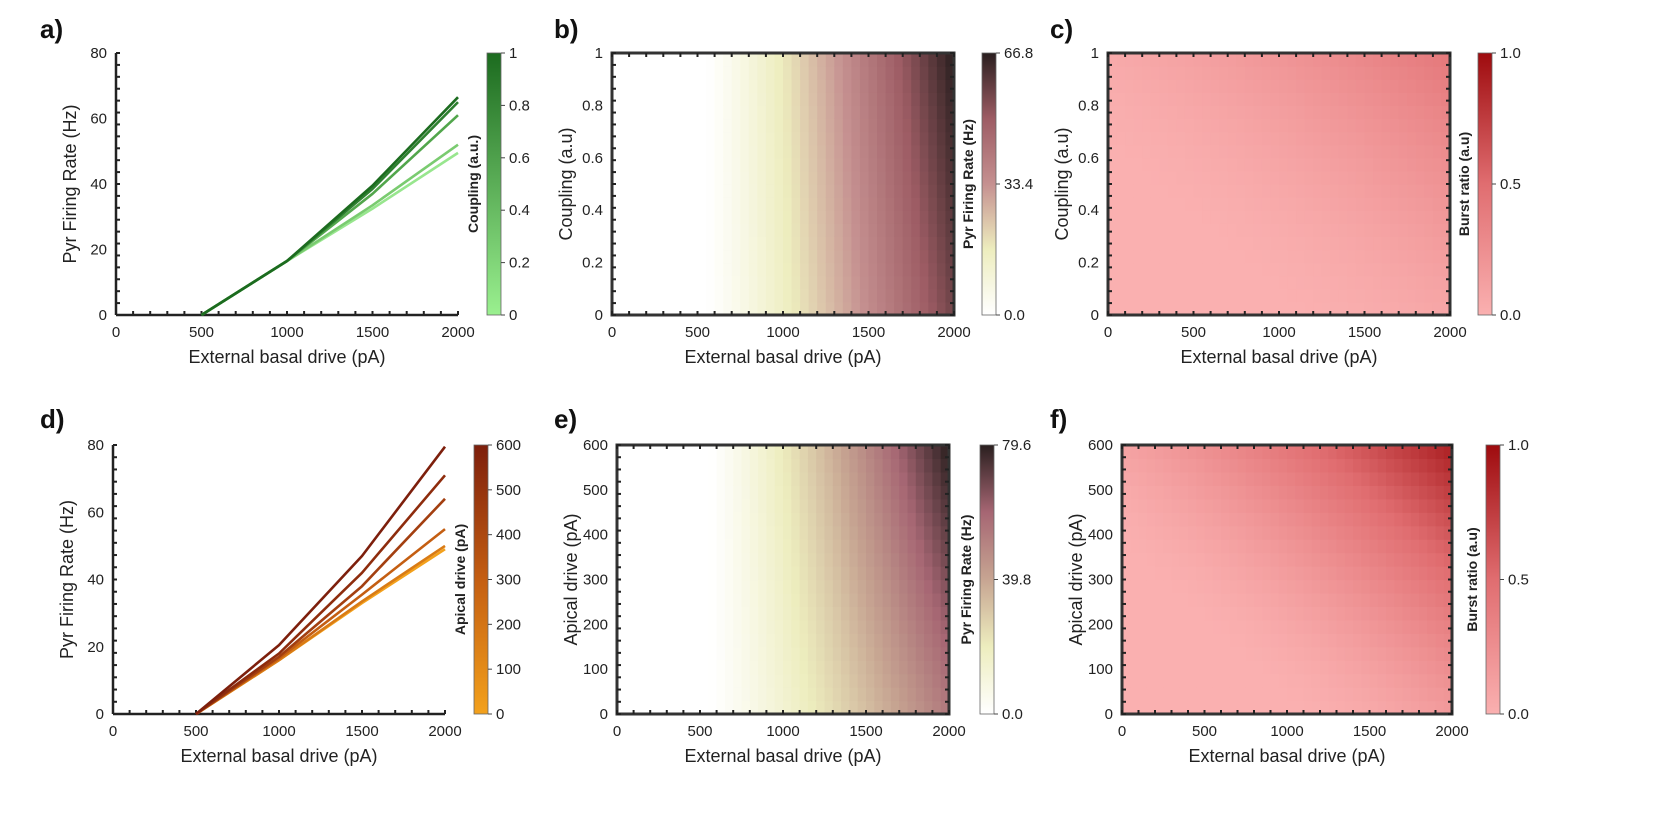  What do you see at coordinates (599, 53) in the screenshot?
I see `y-tick-label: 1` at bounding box center [599, 53].